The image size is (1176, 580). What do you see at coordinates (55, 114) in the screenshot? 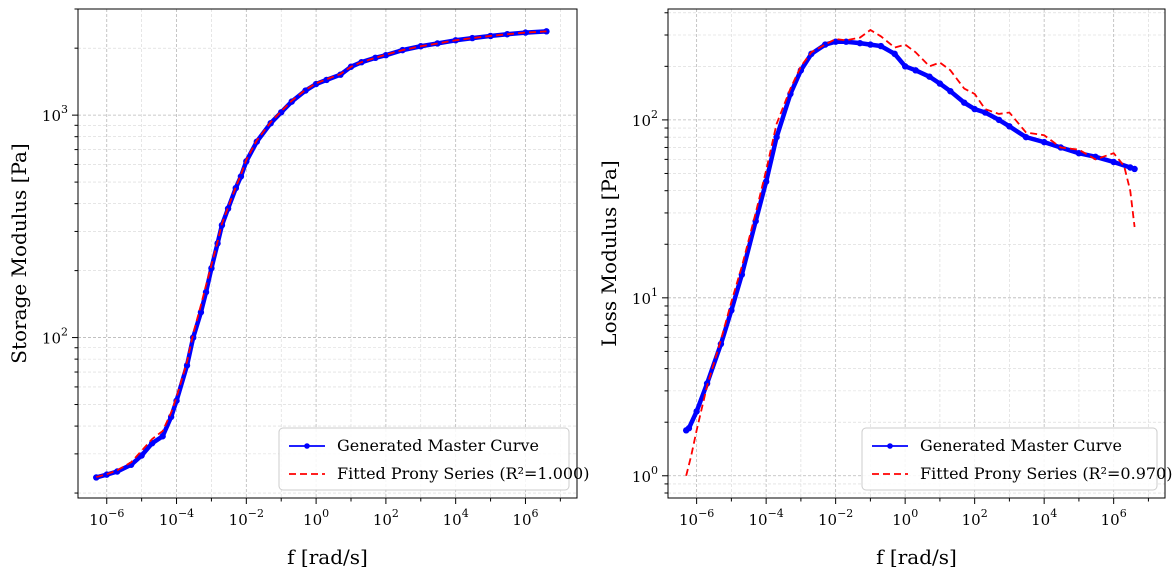
I see `y-tick-label: 10³` at bounding box center [55, 114].